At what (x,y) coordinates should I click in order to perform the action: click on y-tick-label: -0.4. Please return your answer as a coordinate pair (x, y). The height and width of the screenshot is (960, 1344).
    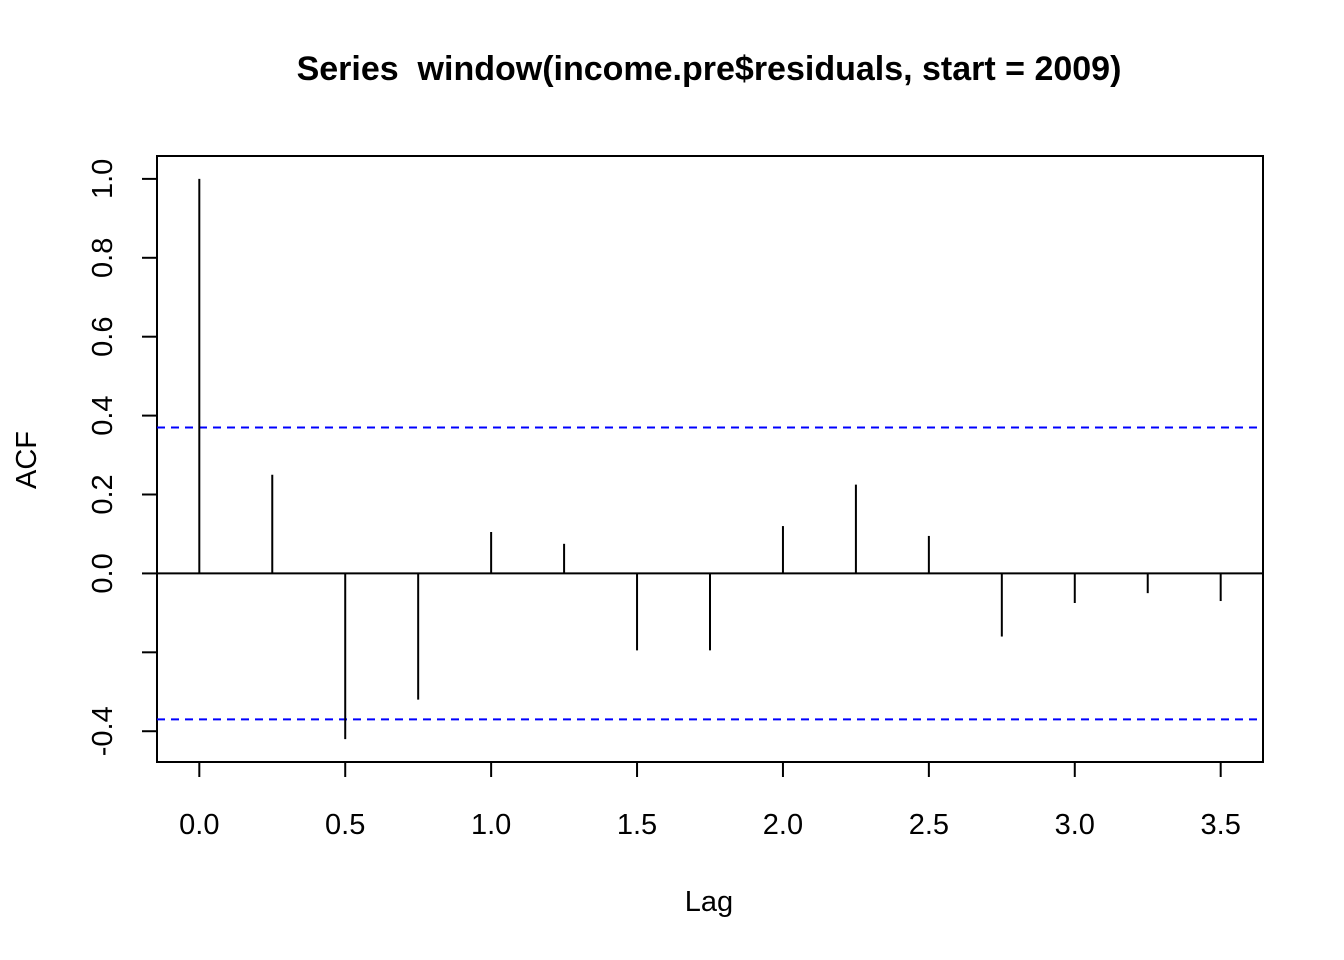
    Looking at the image, I should click on (103, 731).